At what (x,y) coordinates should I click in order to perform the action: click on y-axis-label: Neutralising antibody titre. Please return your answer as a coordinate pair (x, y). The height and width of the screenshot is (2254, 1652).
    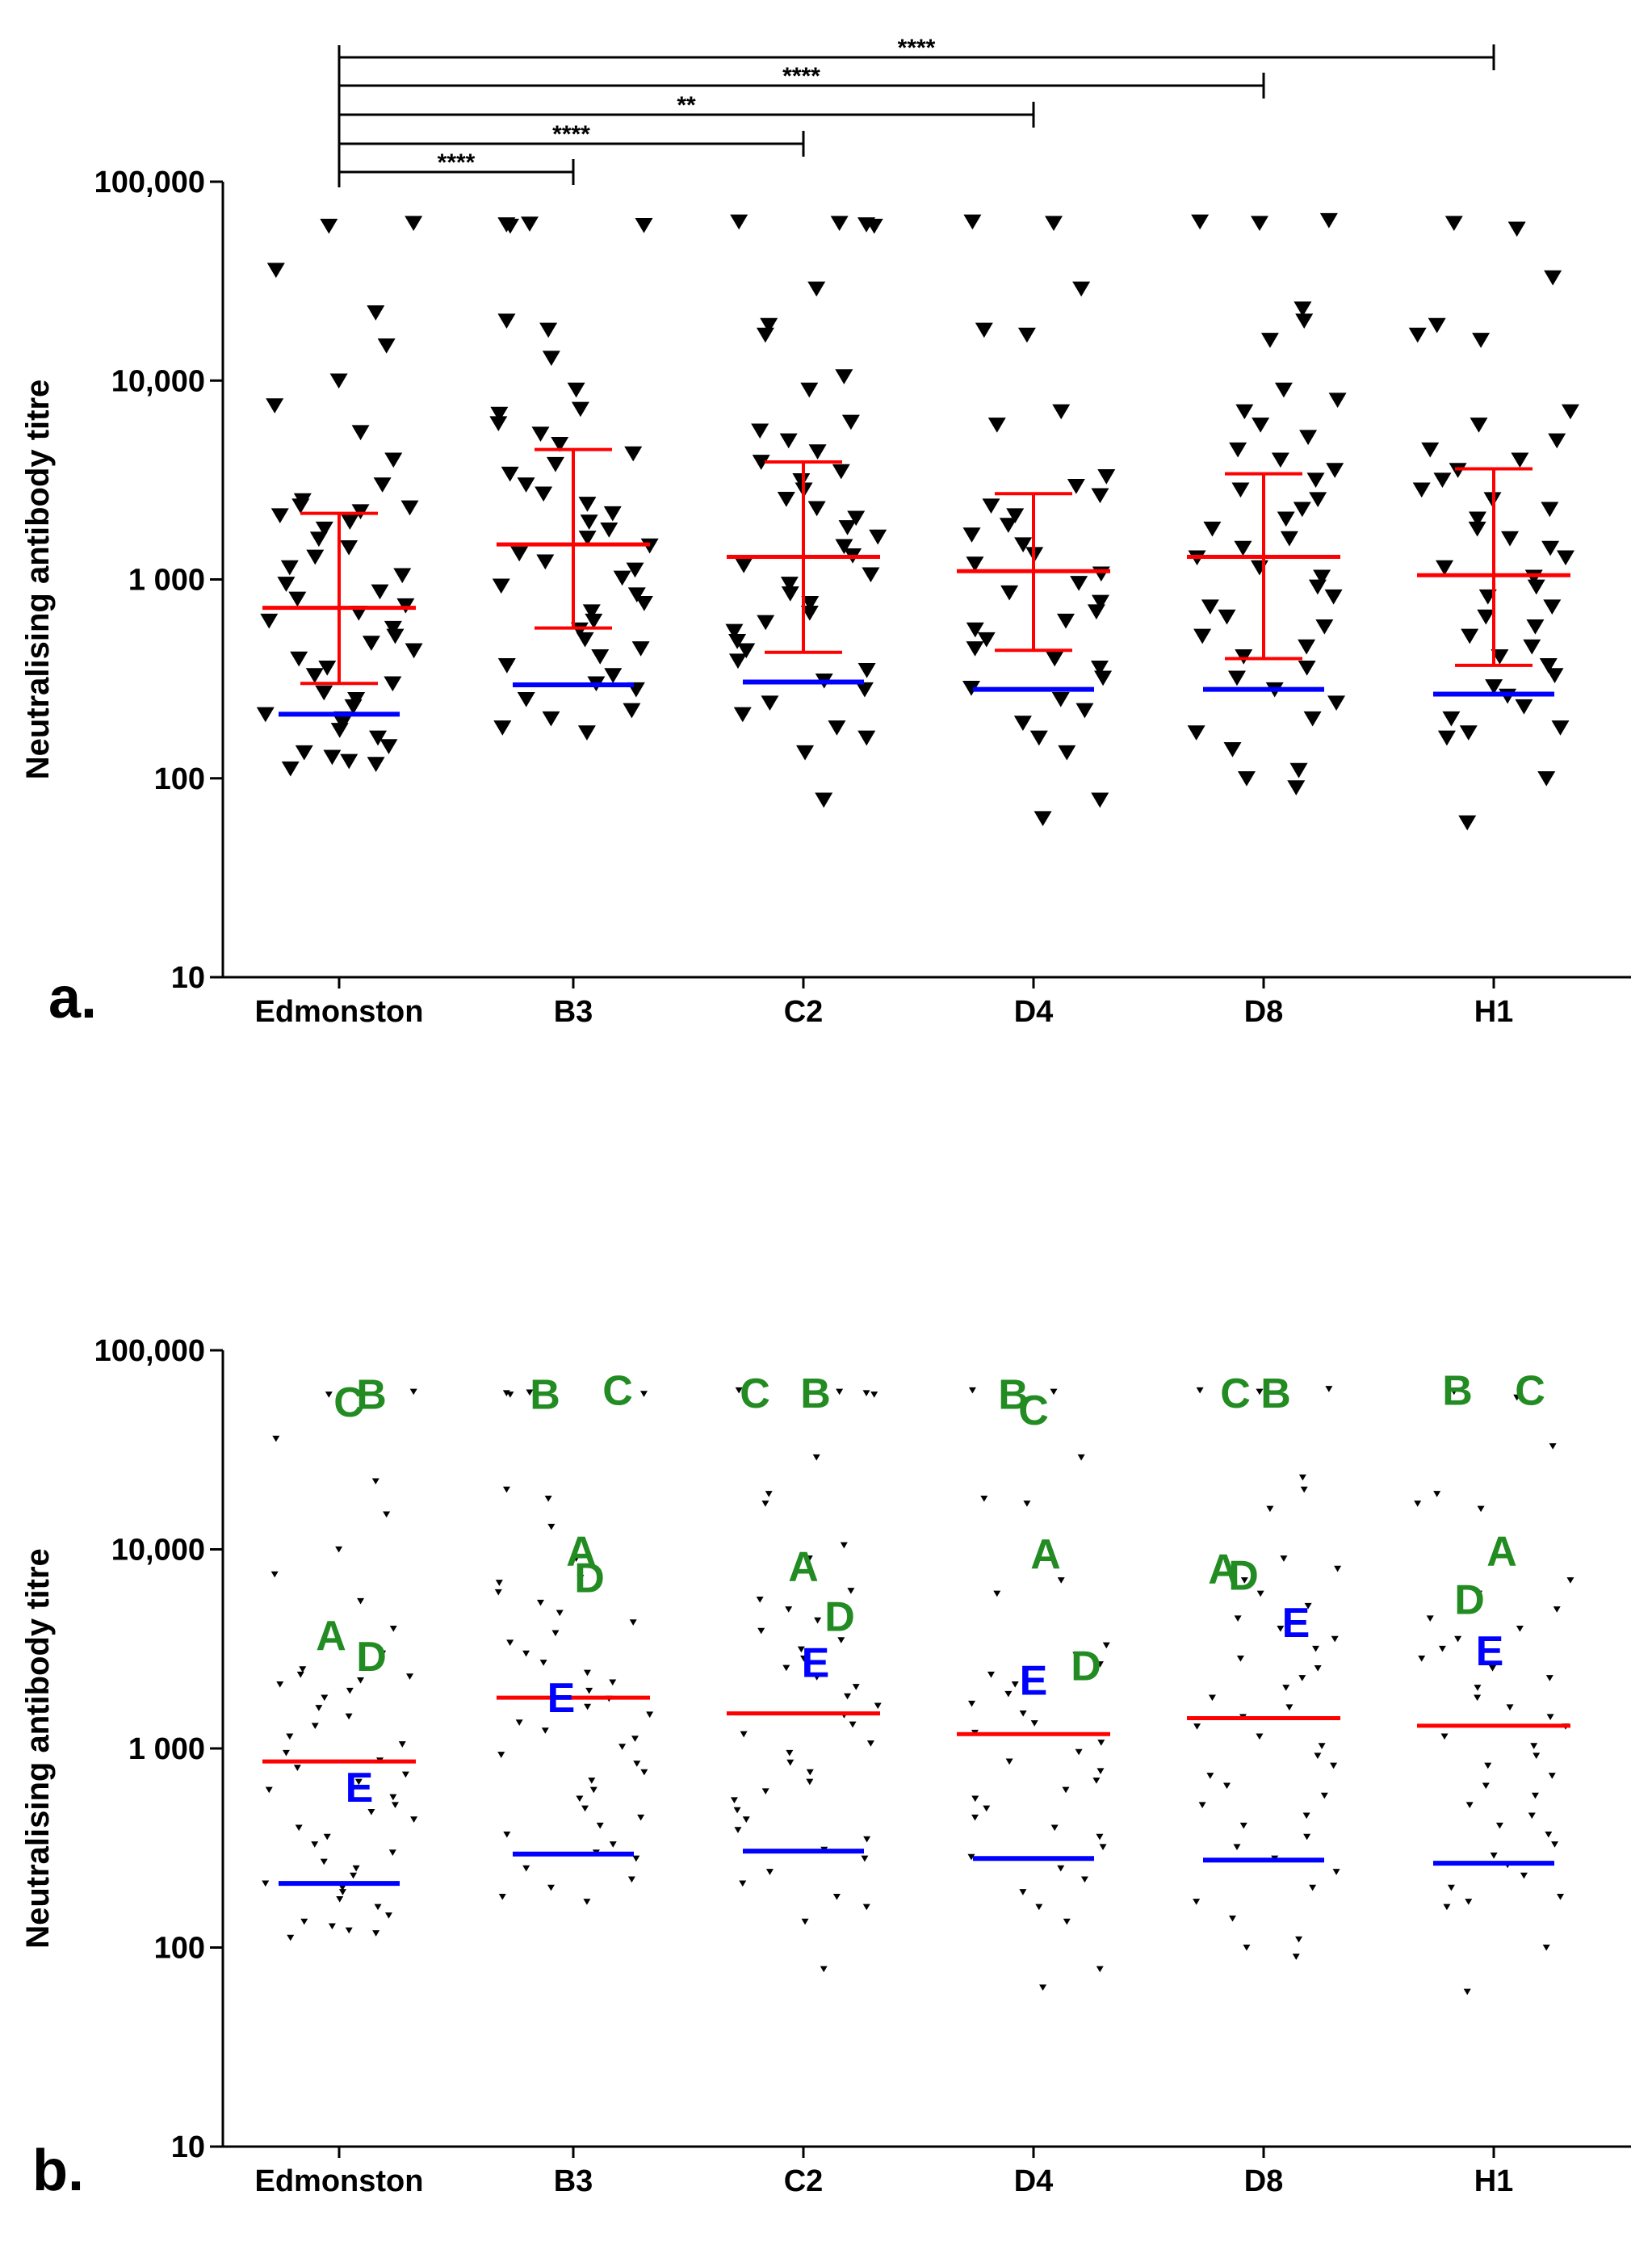
    Looking at the image, I should click on (38, 1748).